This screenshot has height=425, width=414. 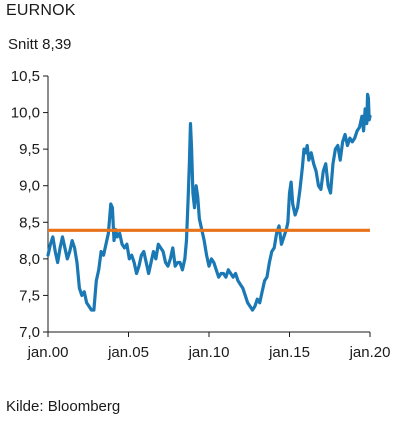 What do you see at coordinates (209, 334) in the screenshot?
I see `x-tick-marks` at bounding box center [209, 334].